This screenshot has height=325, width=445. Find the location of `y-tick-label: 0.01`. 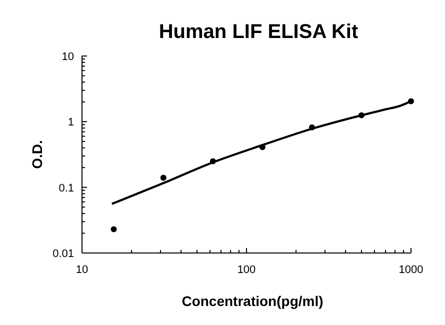

y-tick-label: 0.01 is located at coordinates (63, 254).